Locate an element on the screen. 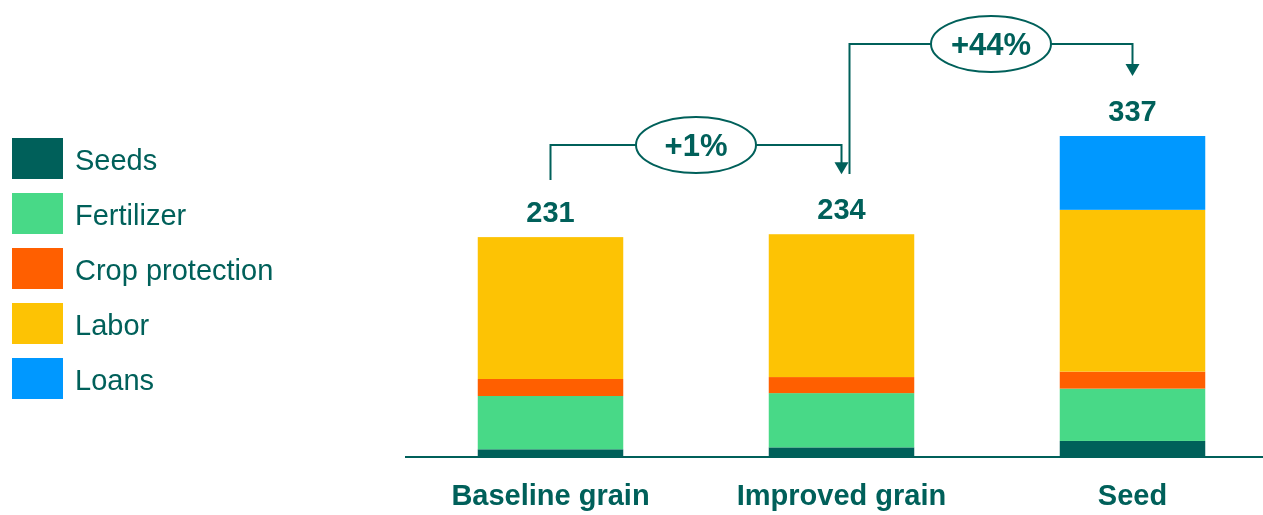 The width and height of the screenshot is (1263, 515). legend-label: Seeds is located at coordinates (116, 160).